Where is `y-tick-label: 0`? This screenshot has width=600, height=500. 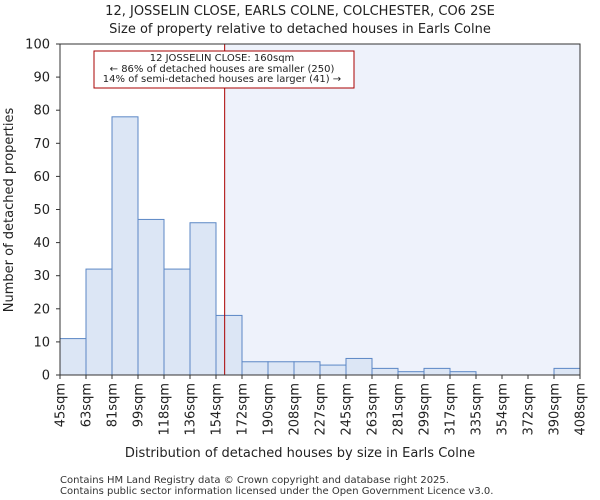 y-tick-label: 0 is located at coordinates (46, 376).